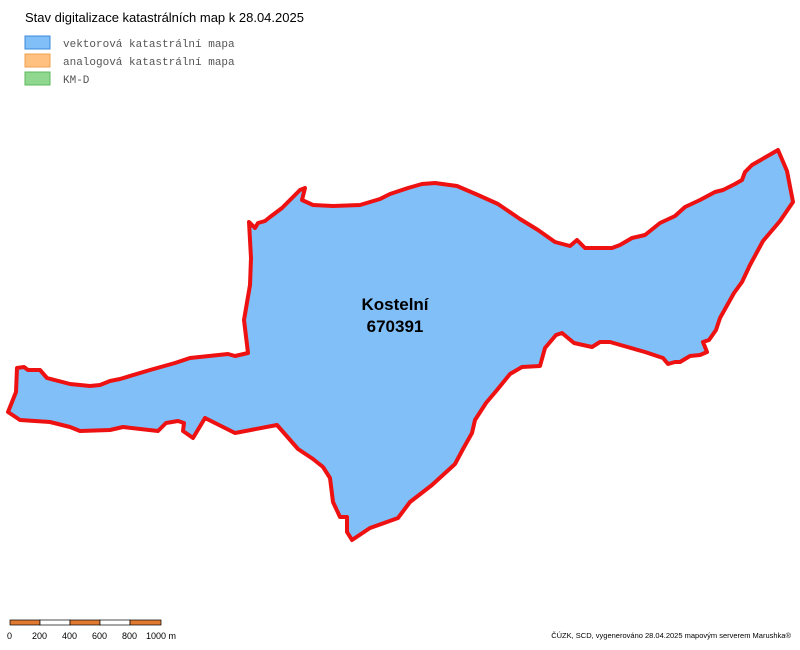 The width and height of the screenshot is (800, 650). I want to click on scale-label: 400, so click(69, 636).